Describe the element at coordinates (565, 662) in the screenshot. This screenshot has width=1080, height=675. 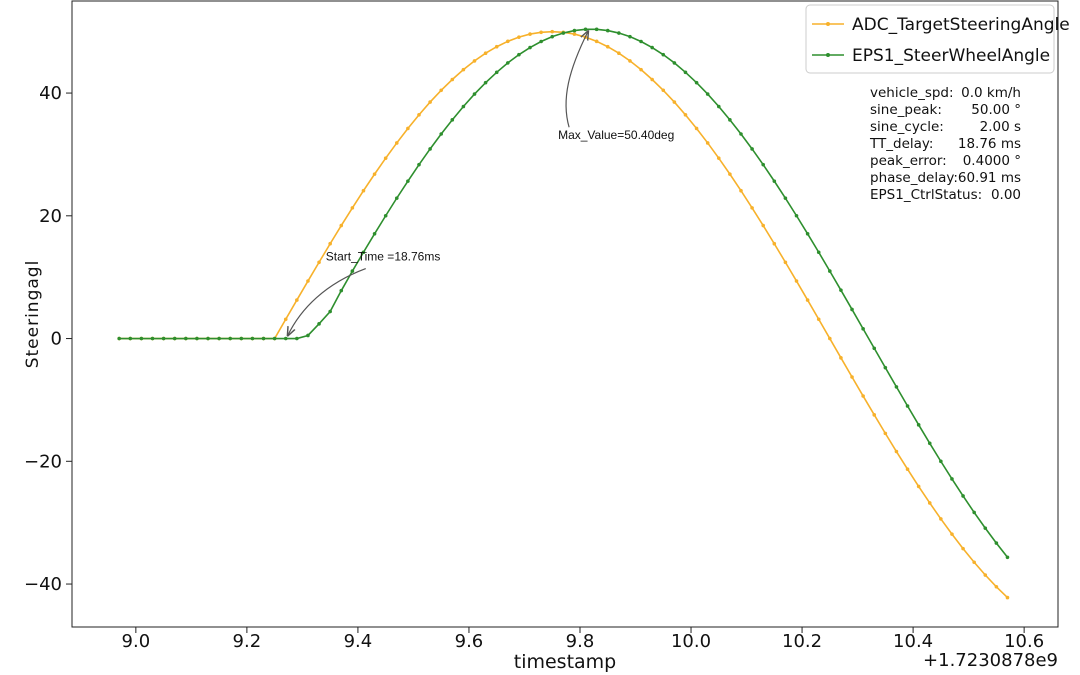
I see `x-axis-label: timestamp` at that location.